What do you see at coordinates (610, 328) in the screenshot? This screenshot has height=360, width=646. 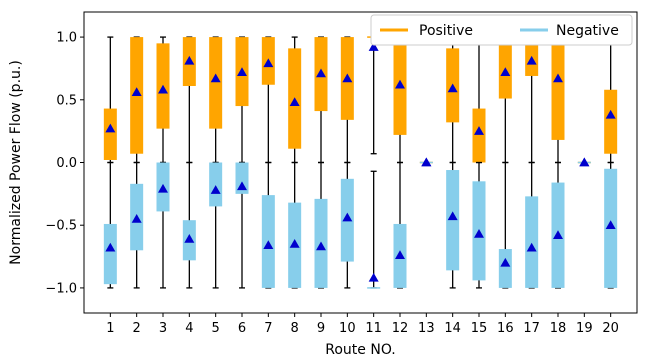 I see `x-tick-label: 20` at bounding box center [610, 328].